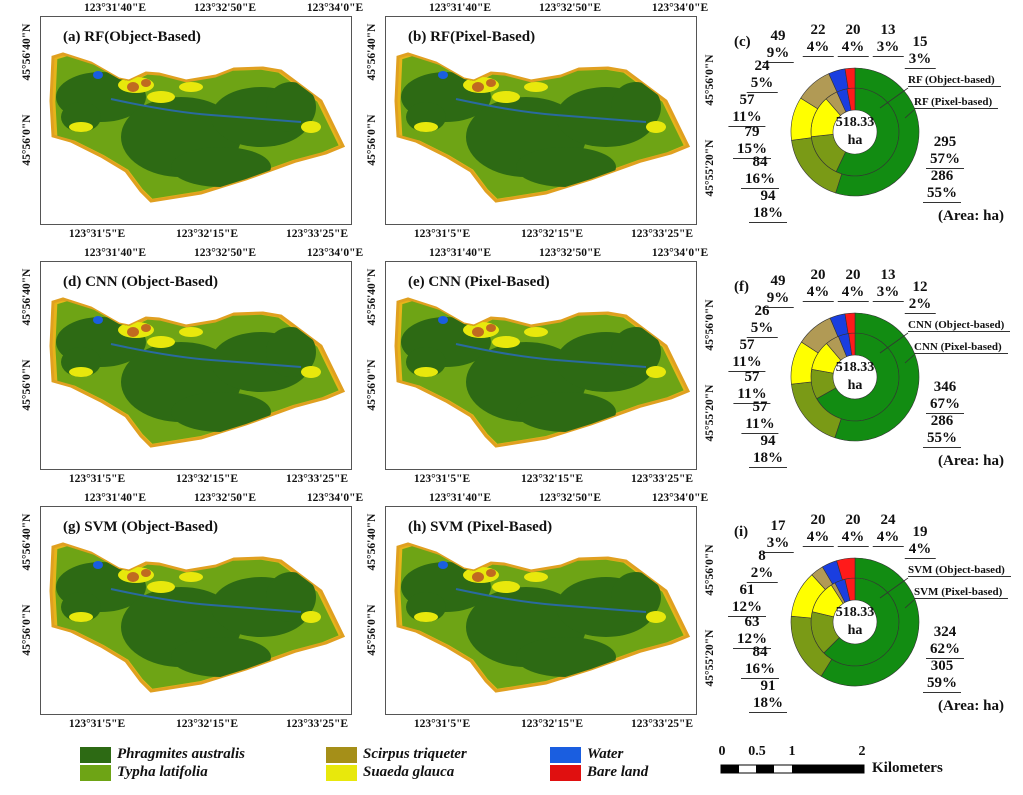 The height and width of the screenshot is (795, 1023). Describe the element at coordinates (741, 287) in the screenshot. I see `panel-tag: (f)` at that location.